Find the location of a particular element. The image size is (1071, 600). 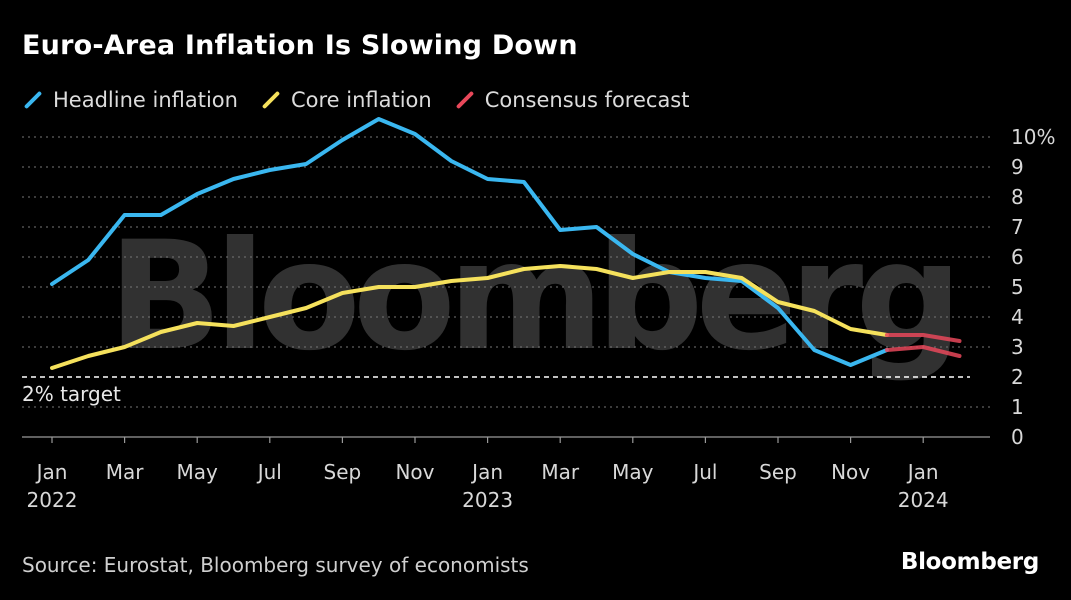

y-tick-label-2: 2 is located at coordinates (1017, 377).